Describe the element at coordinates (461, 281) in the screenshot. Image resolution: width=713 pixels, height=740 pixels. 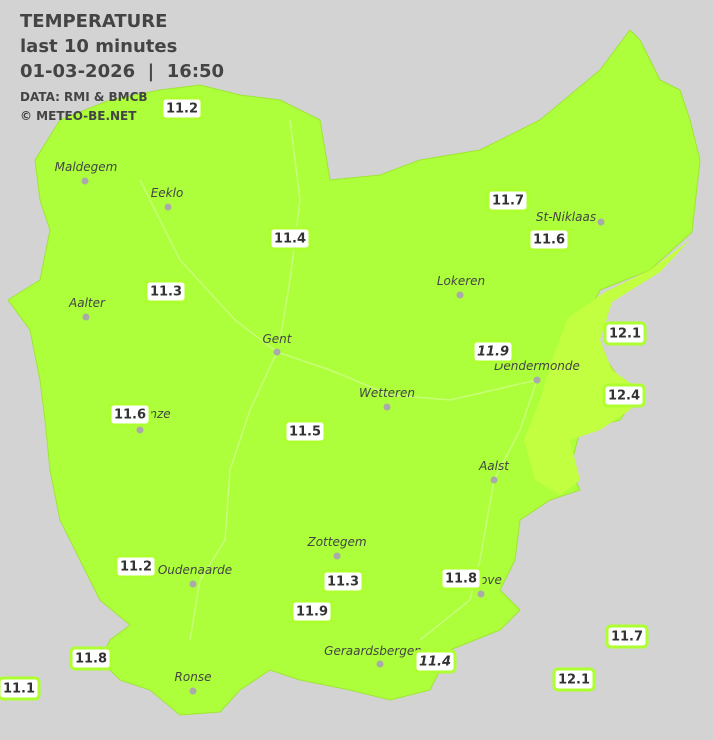
I see `town-label: Lokeren` at that location.